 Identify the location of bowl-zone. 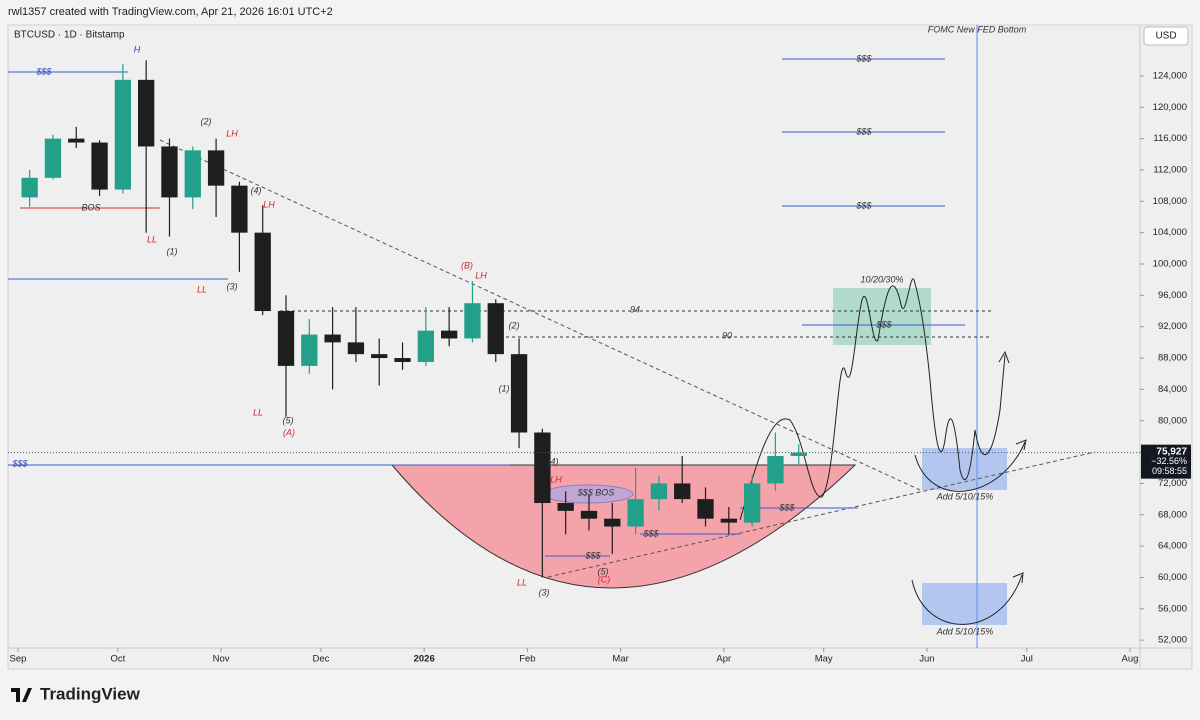
(623, 526).